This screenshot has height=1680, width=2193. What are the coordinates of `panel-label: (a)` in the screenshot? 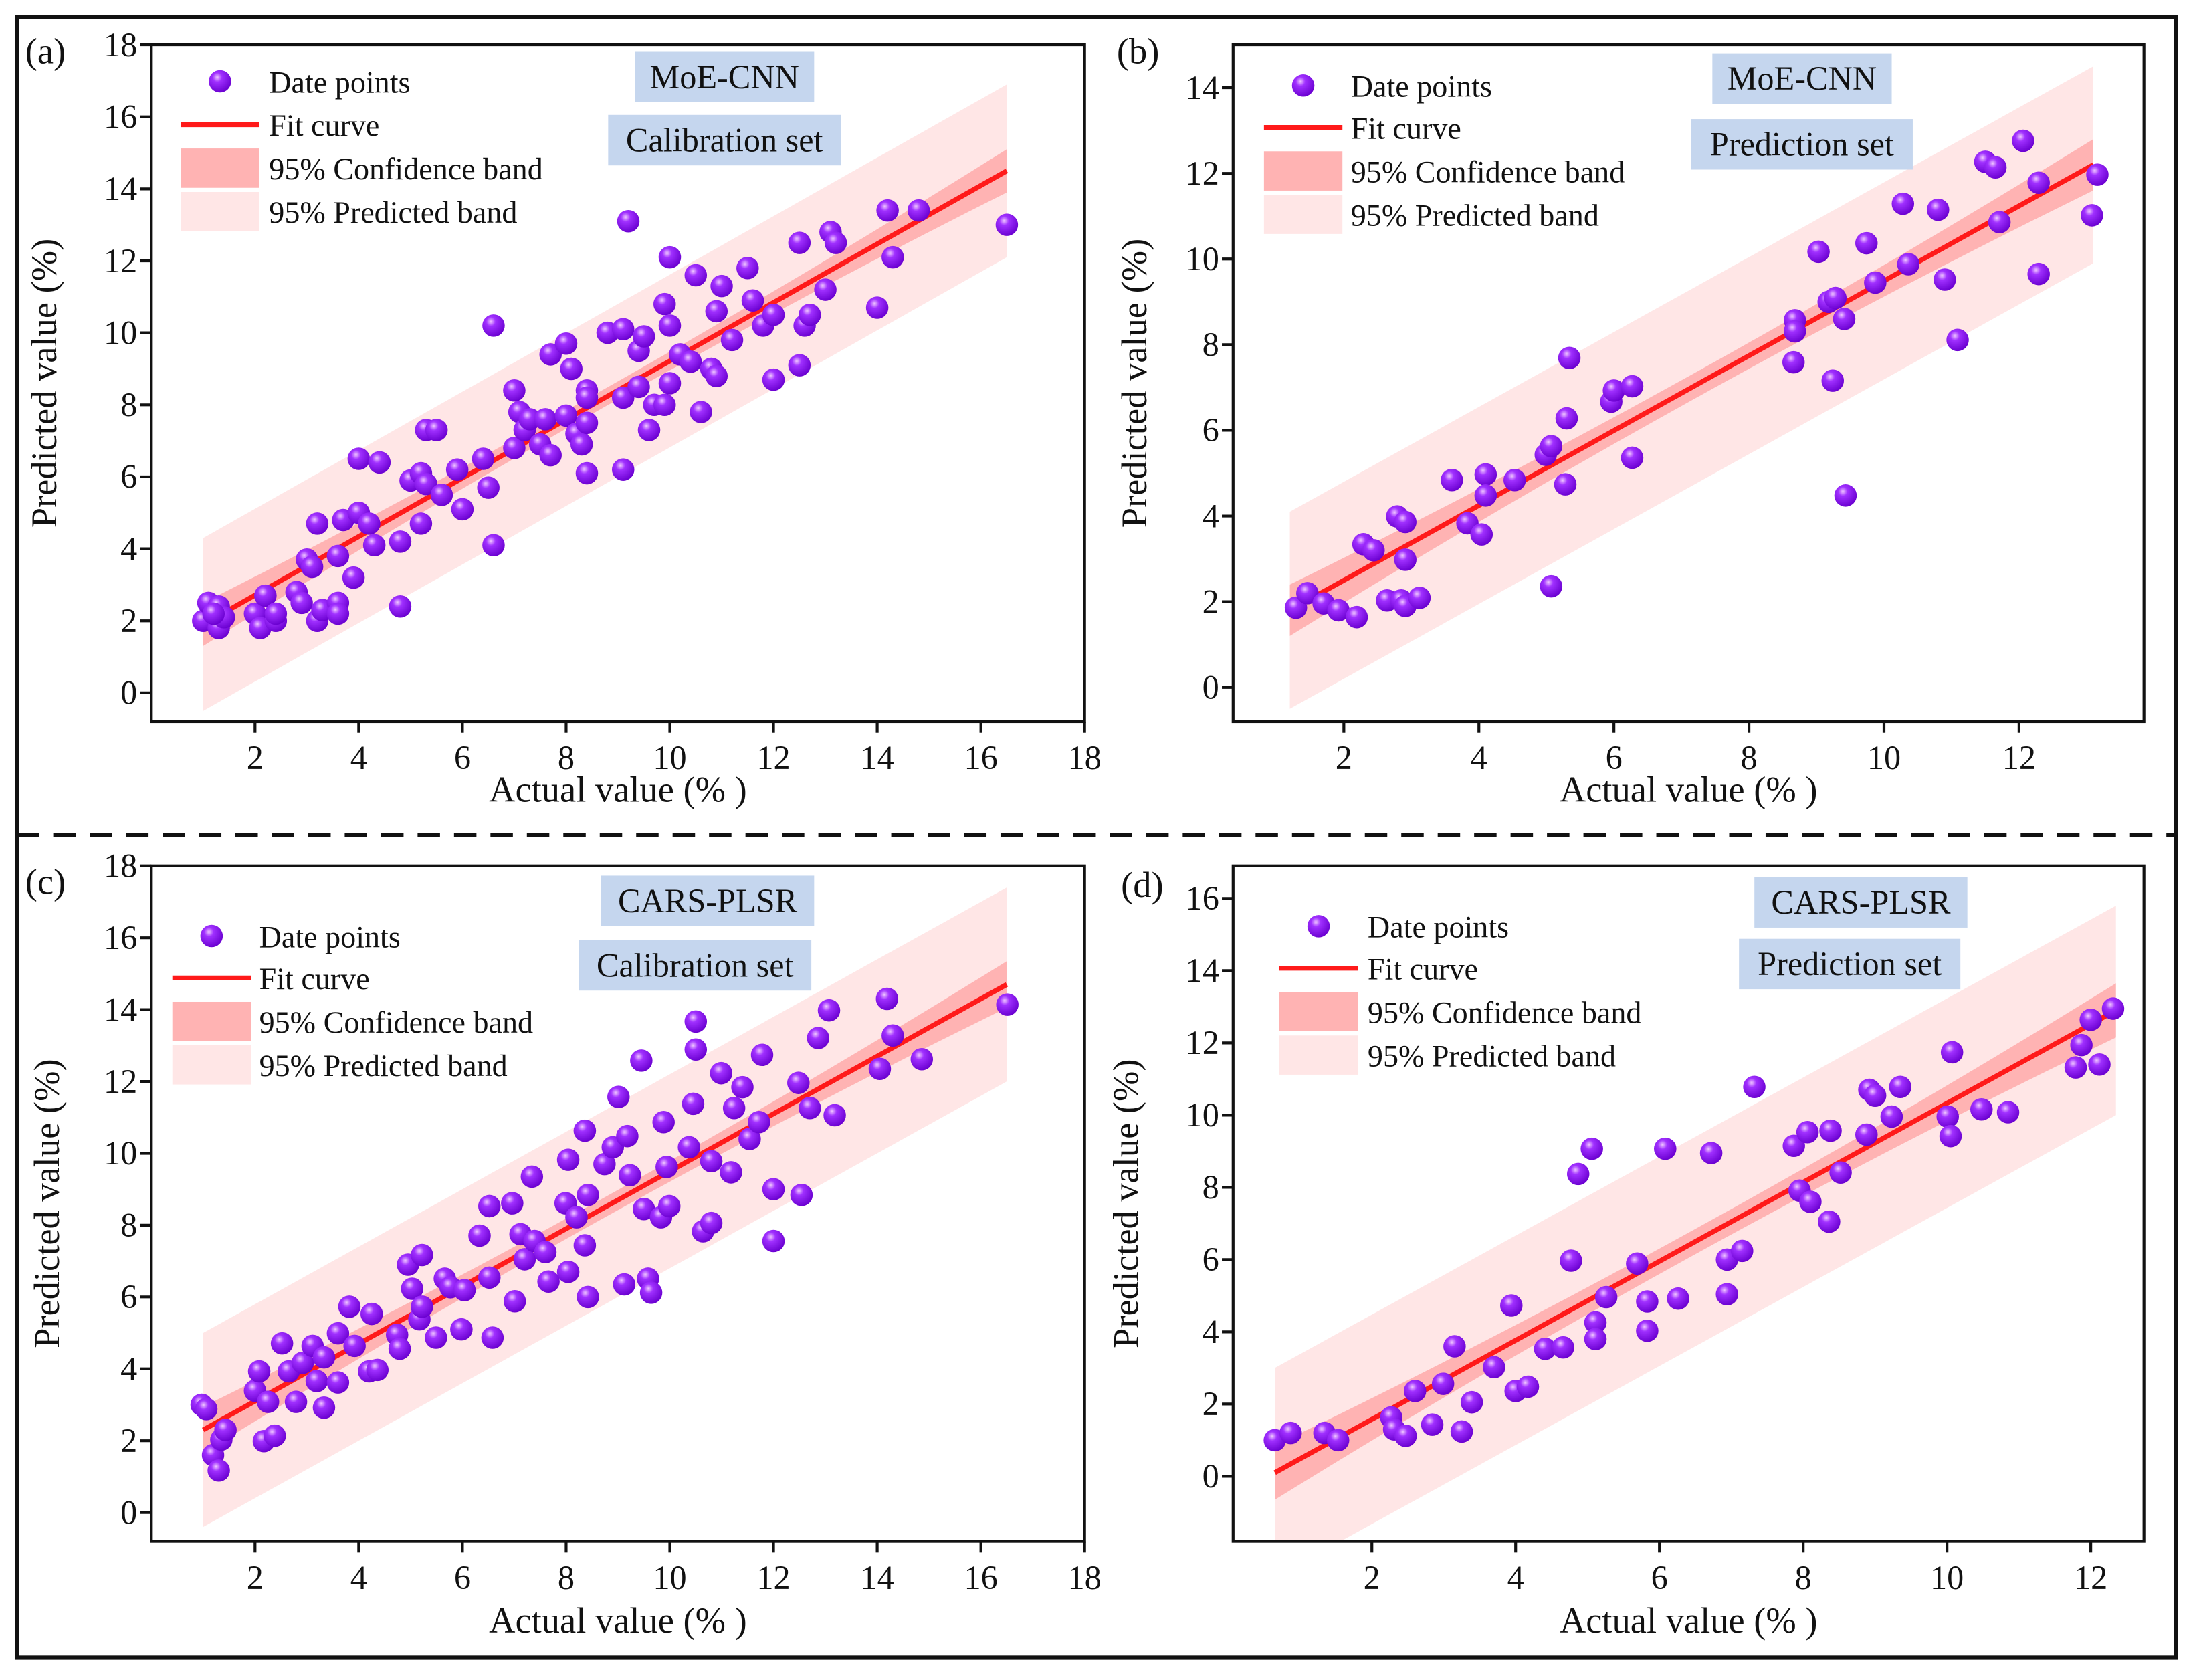 It's located at (45, 50).